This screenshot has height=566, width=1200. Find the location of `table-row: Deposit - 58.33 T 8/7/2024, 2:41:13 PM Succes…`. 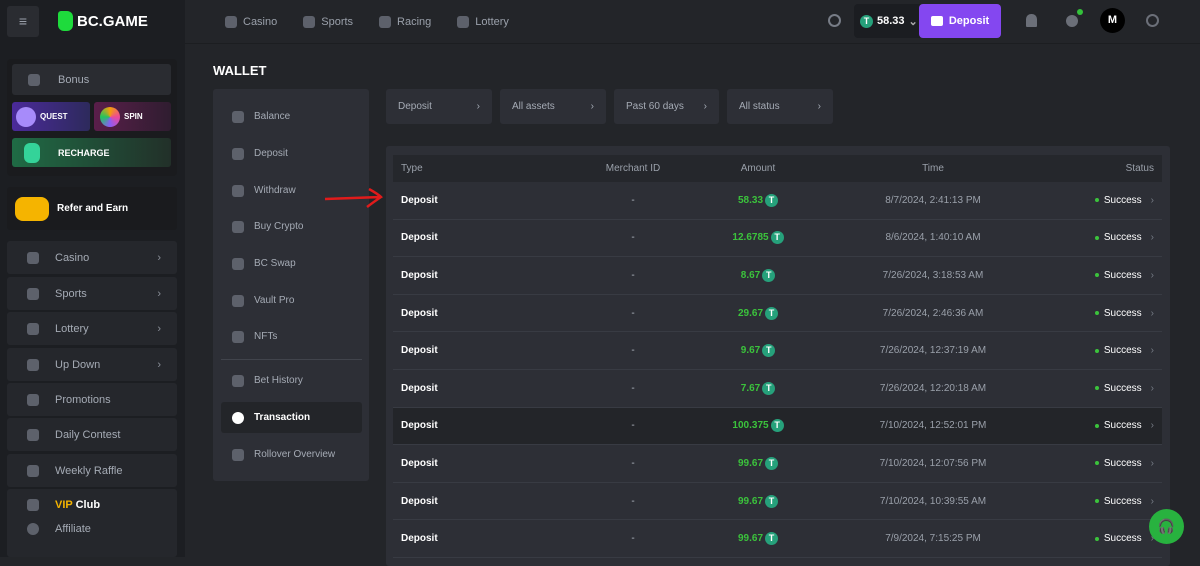

table-row: Deposit - 58.33 T 8/7/2024, 2:41:13 PM Succes… is located at coordinates (777, 201).